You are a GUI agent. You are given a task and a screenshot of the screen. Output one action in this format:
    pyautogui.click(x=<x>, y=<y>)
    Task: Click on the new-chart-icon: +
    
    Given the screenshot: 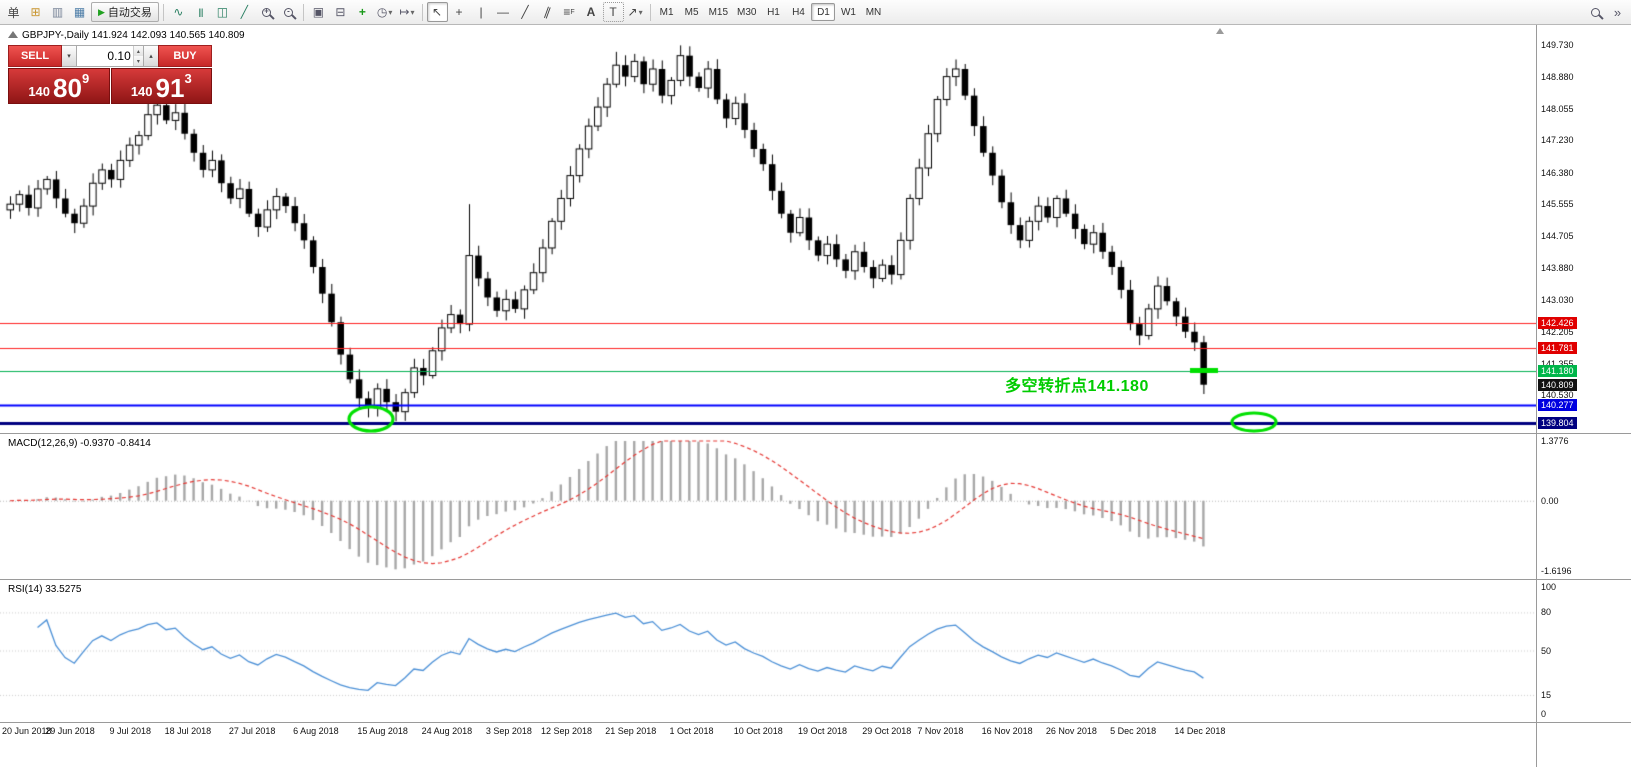 What is the action you would take?
    pyautogui.click(x=362, y=12)
    